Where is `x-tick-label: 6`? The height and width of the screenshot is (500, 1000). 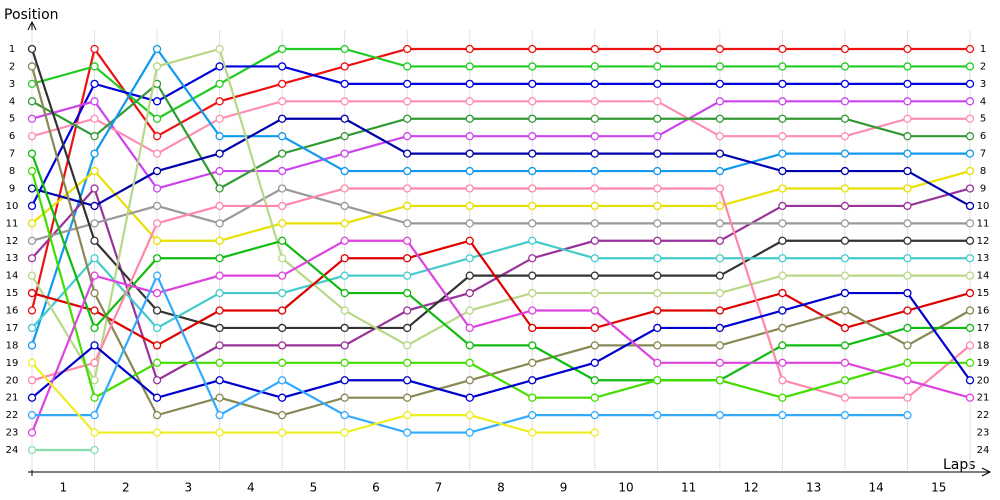
x-tick-label: 6 is located at coordinates (376, 488).